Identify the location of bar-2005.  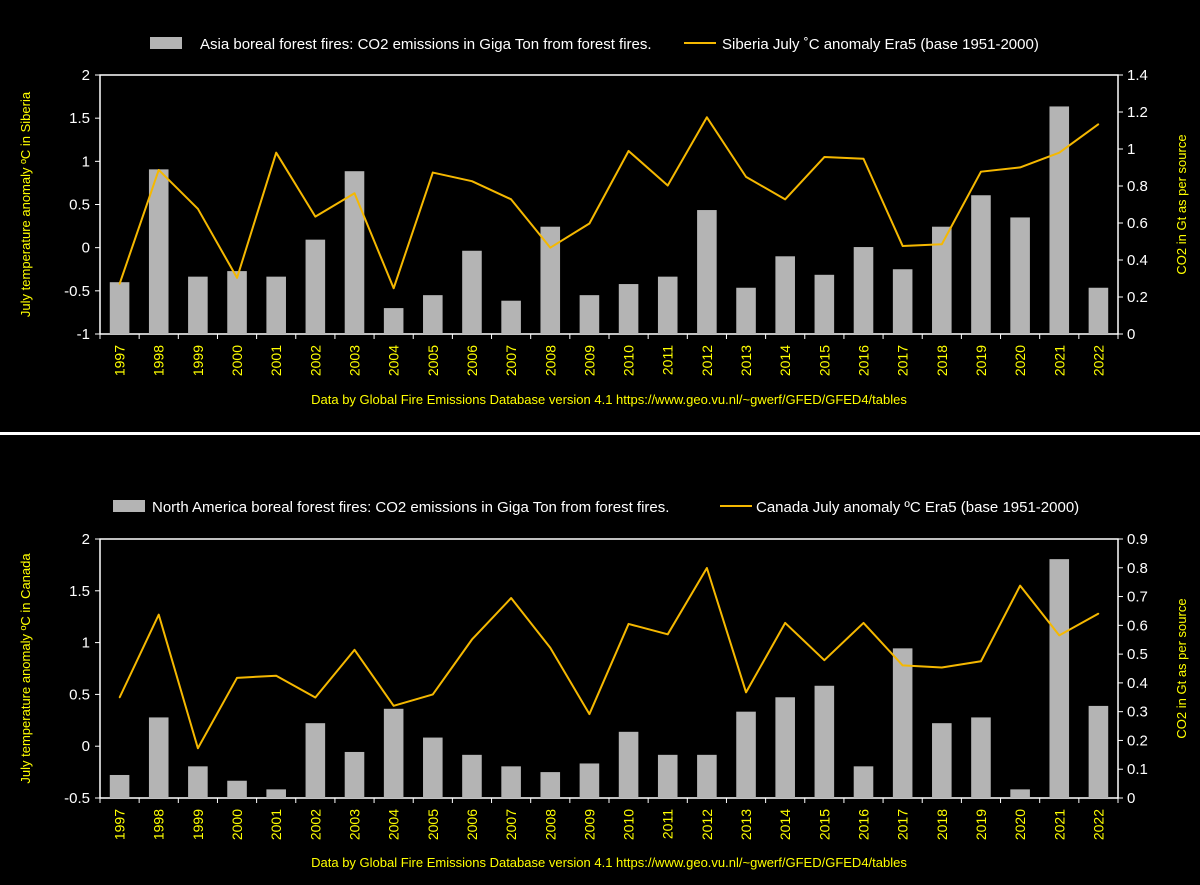
(433, 314).